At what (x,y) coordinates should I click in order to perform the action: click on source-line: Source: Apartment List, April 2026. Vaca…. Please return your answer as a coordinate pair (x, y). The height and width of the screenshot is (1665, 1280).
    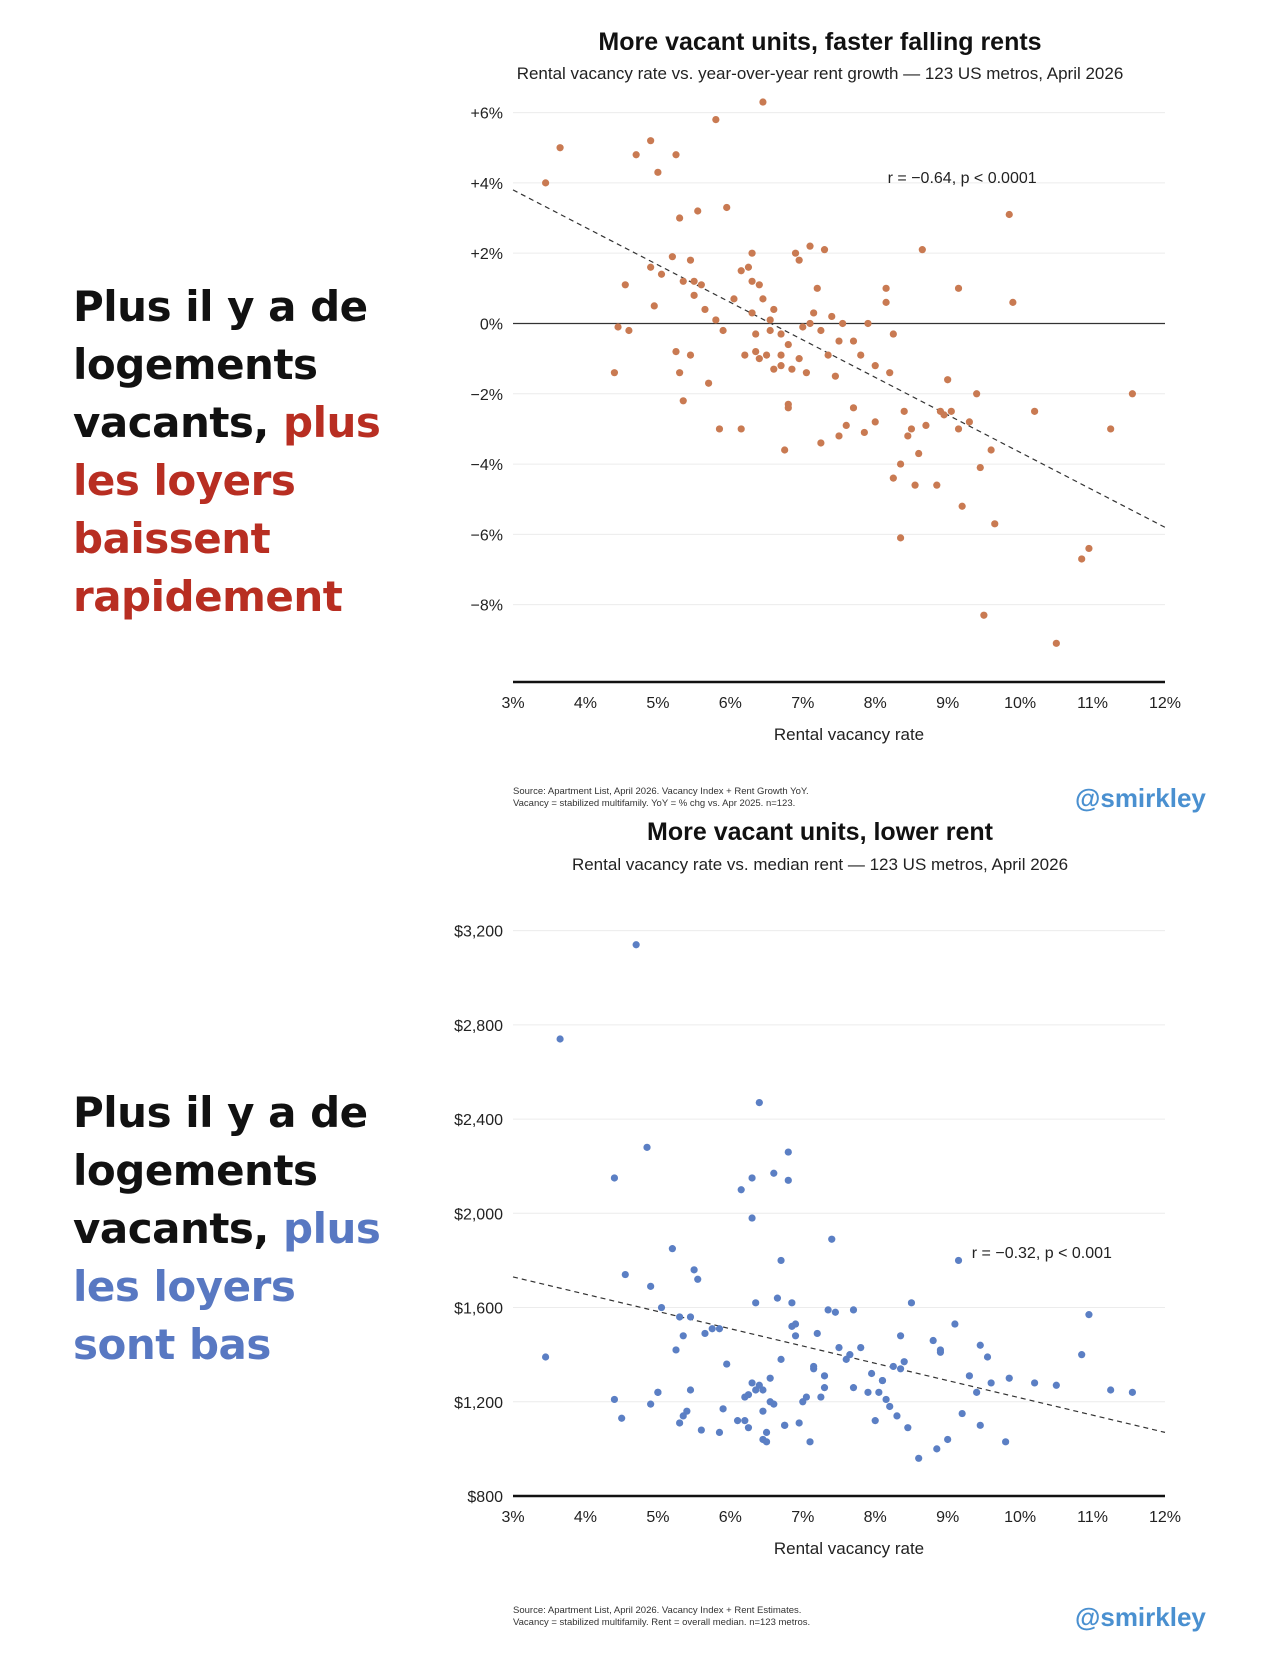
    Looking at the image, I should click on (661, 791).